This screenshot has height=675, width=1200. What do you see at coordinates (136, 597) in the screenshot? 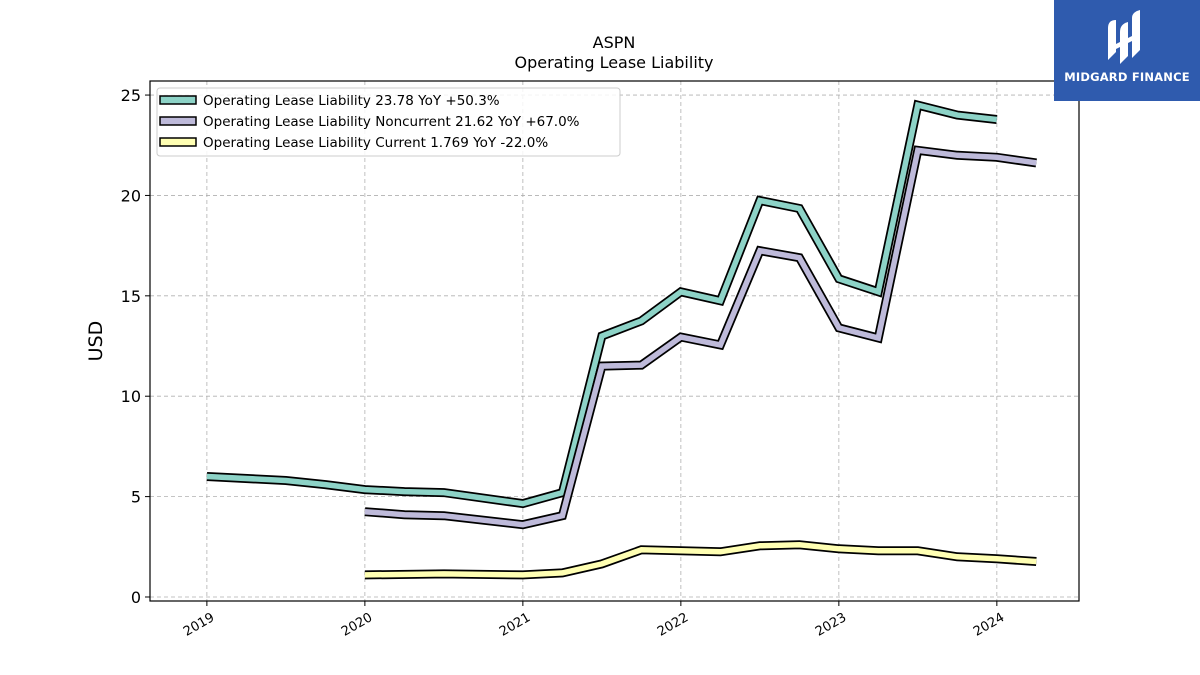
I see `y-tick-label: 0` at bounding box center [136, 597].